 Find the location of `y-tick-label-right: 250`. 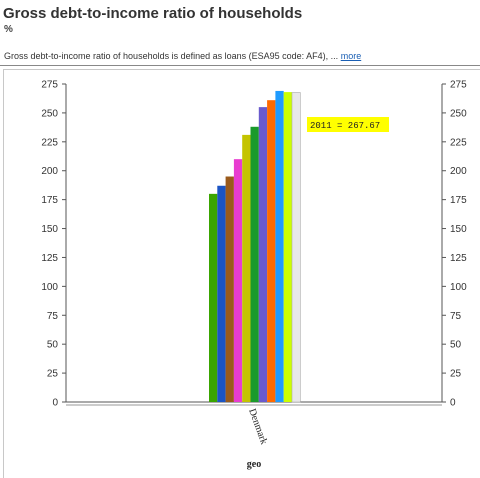

y-tick-label-right: 250 is located at coordinates (458, 113).